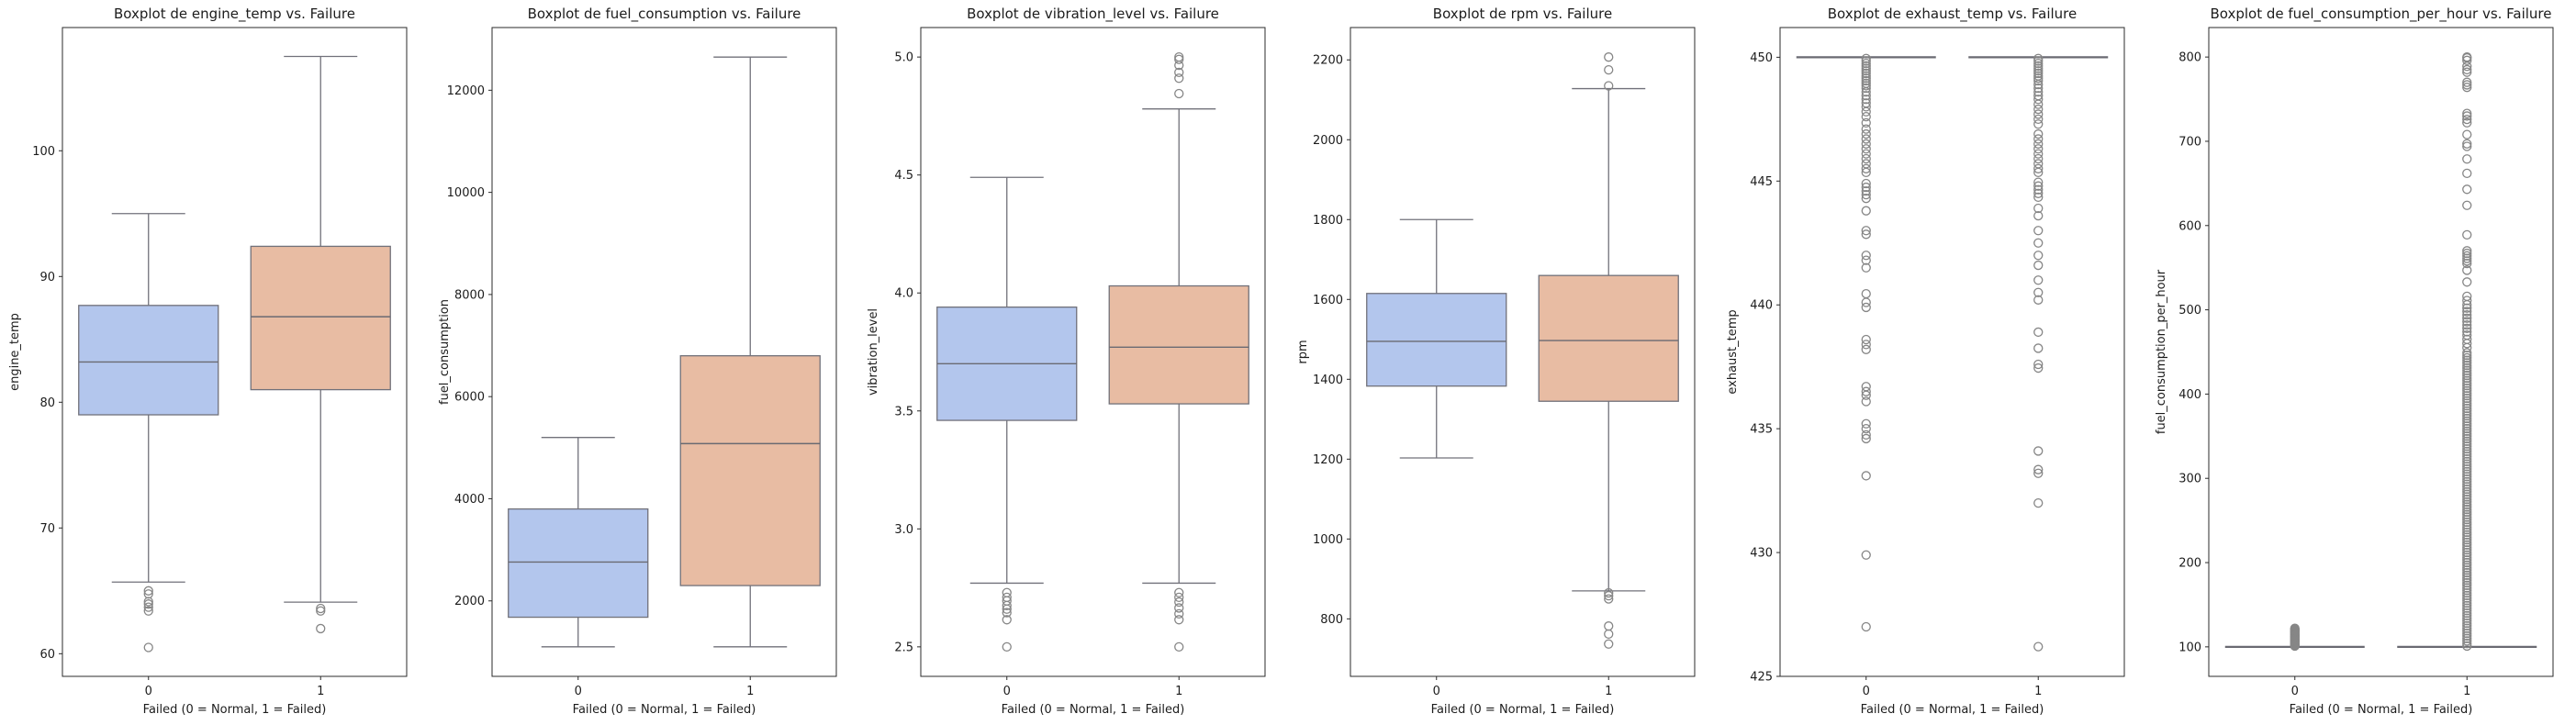 Image resolution: width=2576 pixels, height=725 pixels. What do you see at coordinates (445, 352) in the screenshot?
I see `y-axis-label: fuel_consumption` at bounding box center [445, 352].